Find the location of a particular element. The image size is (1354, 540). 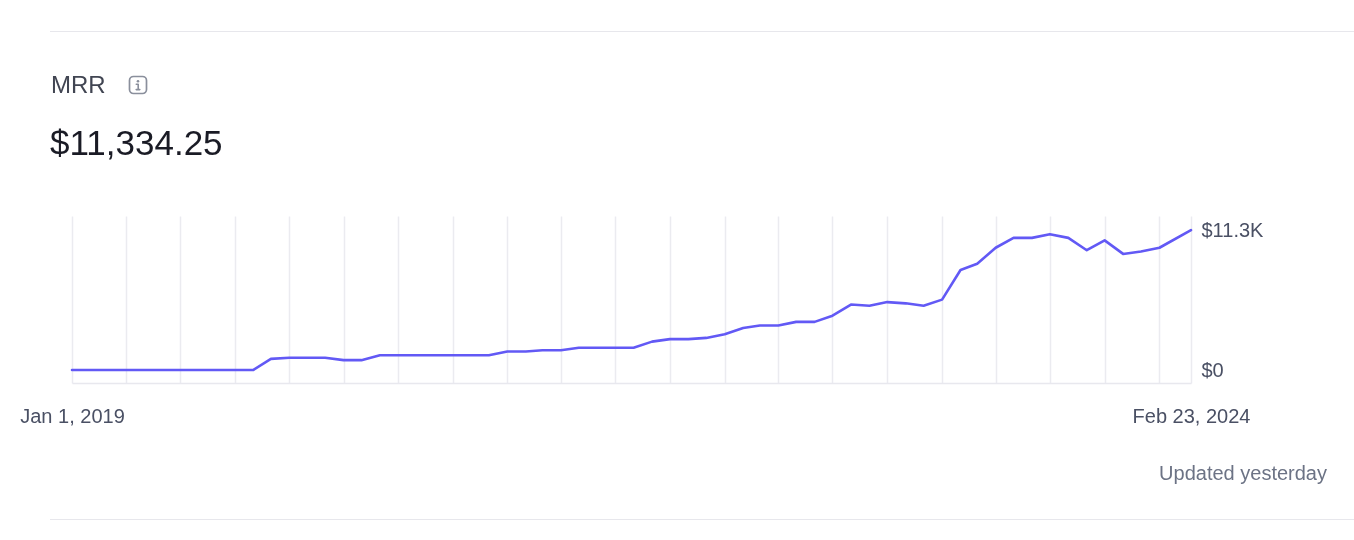

chart-title: MRR is located at coordinates (78, 85).